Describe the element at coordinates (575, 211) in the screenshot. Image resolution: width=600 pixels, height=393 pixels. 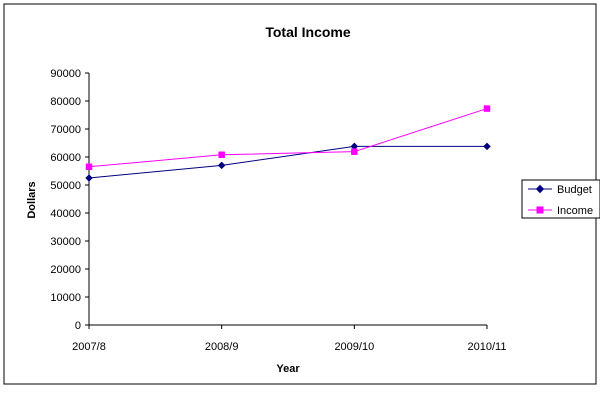
I see `legend-label-income: Income` at that location.